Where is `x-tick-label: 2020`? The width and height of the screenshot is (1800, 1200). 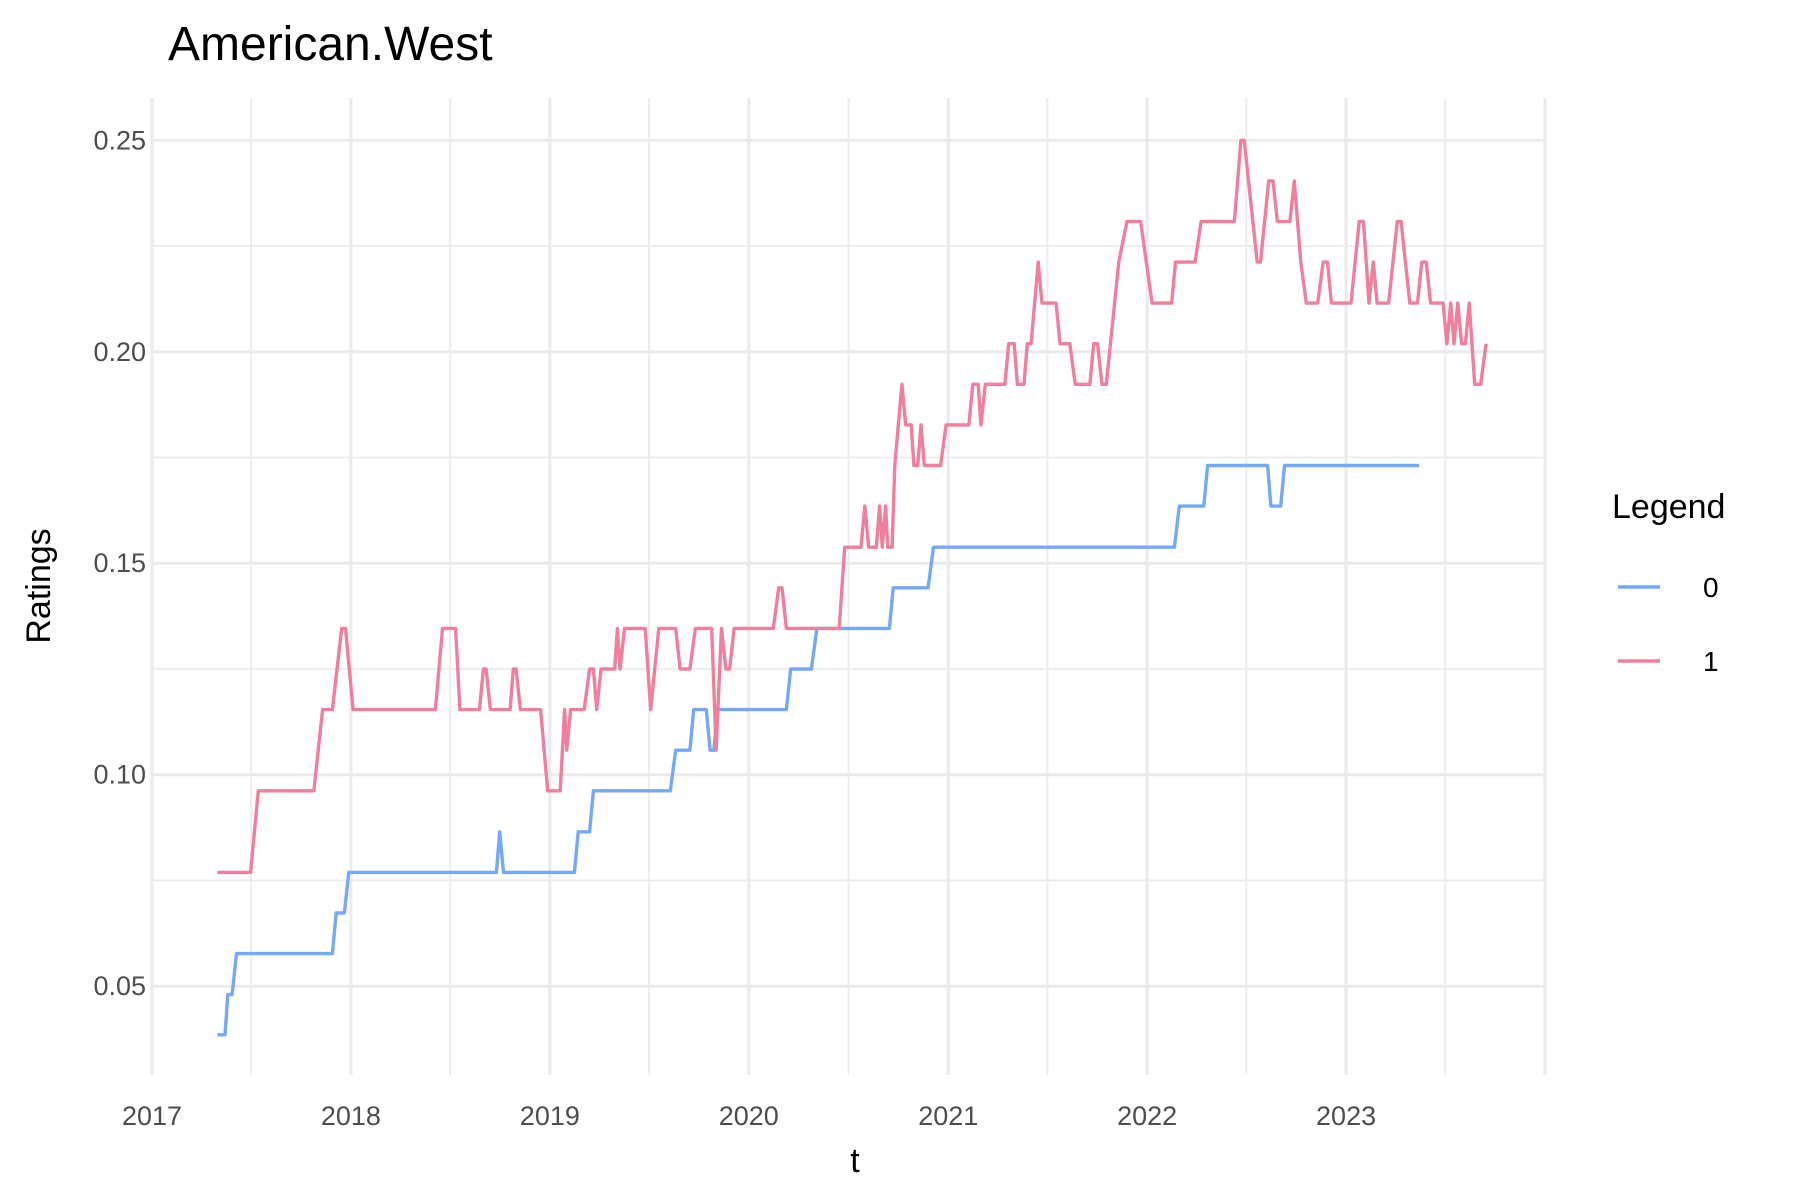
x-tick-label: 2020 is located at coordinates (749, 1116).